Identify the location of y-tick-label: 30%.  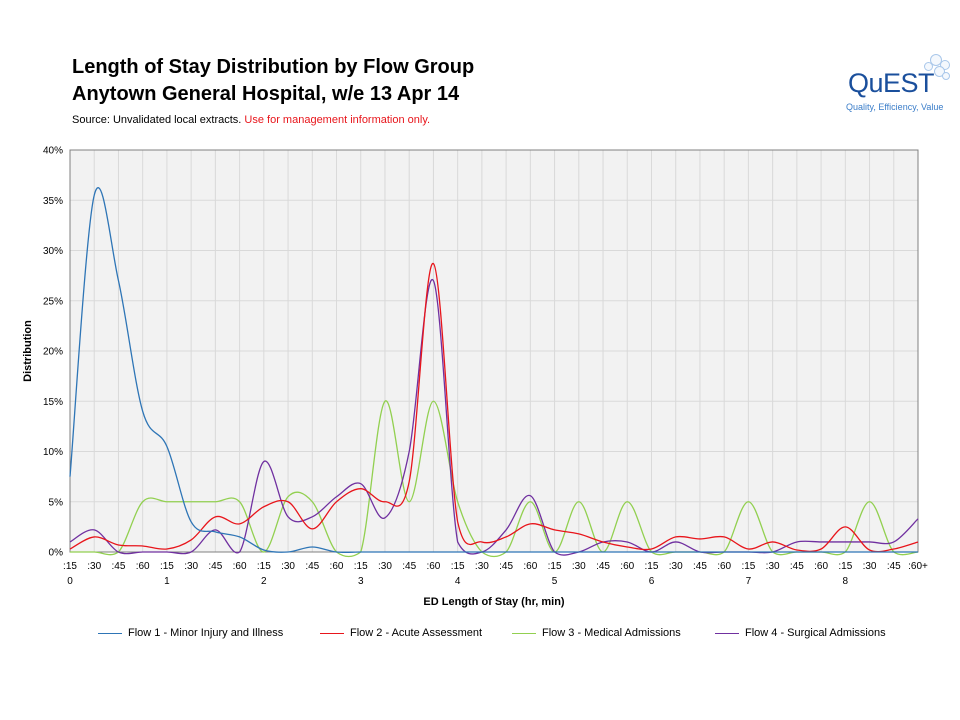
(53, 251).